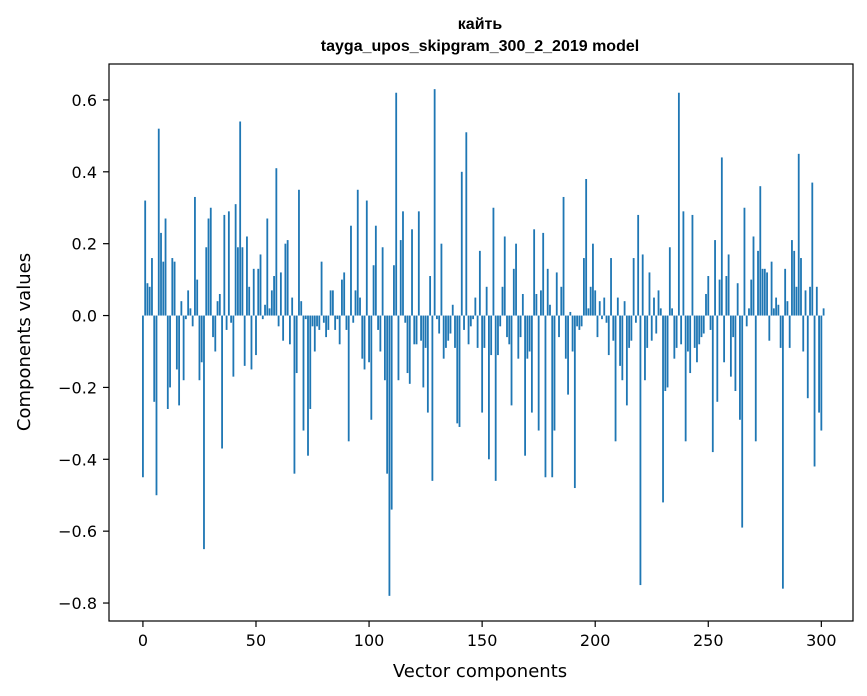  What do you see at coordinates (84, 100) in the screenshot?
I see `y-tick-label: 0.6` at bounding box center [84, 100].